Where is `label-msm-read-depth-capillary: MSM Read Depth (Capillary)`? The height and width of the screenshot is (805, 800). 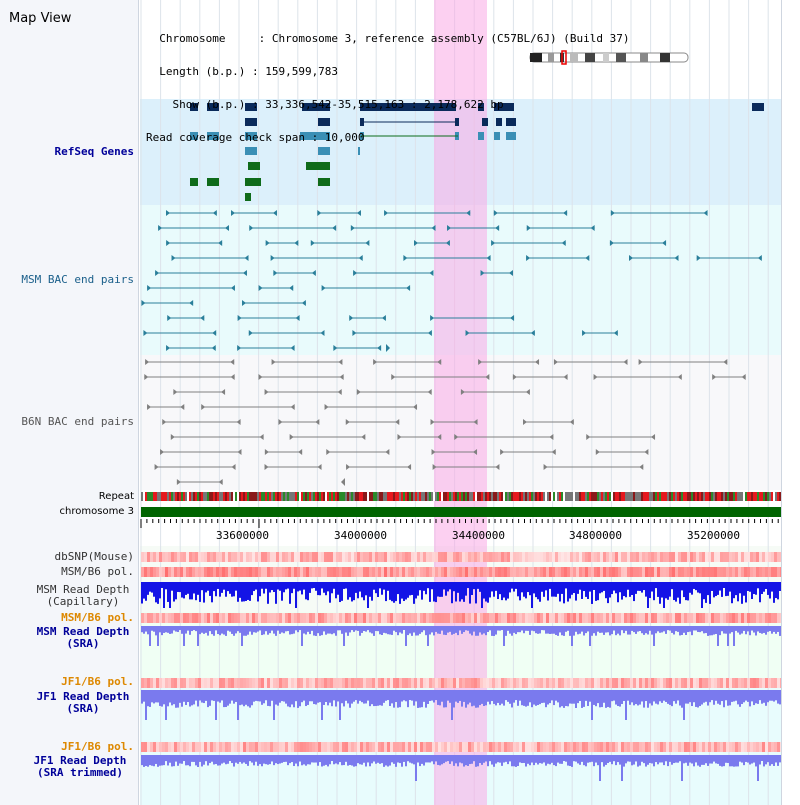 label-msm-read-depth-capillary: MSM Read Depth (Capillary) is located at coordinates (83, 595).